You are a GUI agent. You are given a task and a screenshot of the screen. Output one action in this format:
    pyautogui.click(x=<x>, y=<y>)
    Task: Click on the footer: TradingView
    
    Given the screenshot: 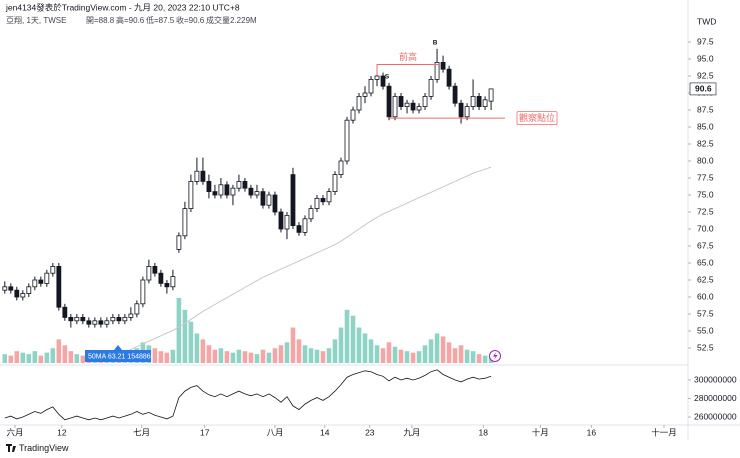 What is the action you would take?
    pyautogui.click(x=37, y=448)
    